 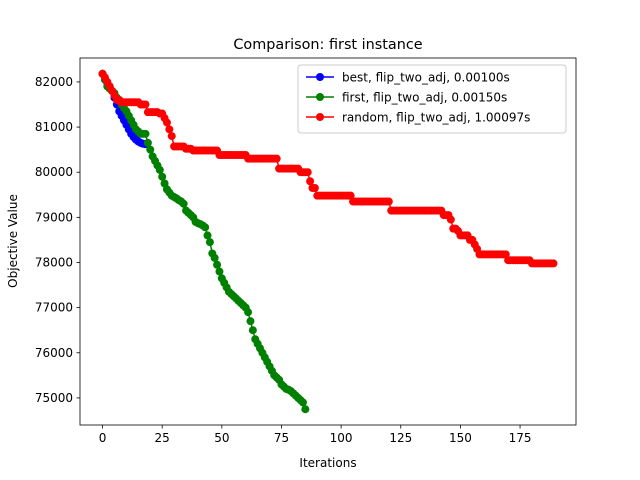 I want to click on x-tick-label: 150, so click(x=460, y=438).